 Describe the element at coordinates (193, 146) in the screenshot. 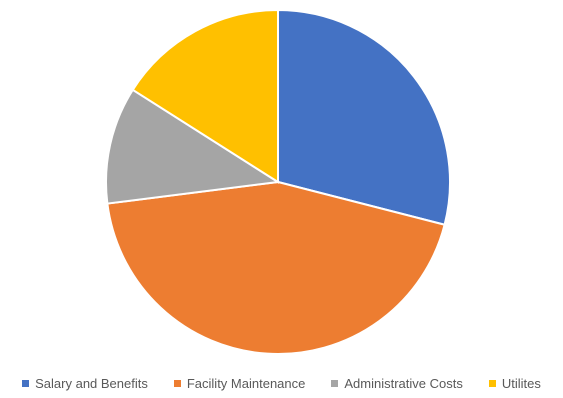

I see `pie-slice-administrative-costs` at that location.